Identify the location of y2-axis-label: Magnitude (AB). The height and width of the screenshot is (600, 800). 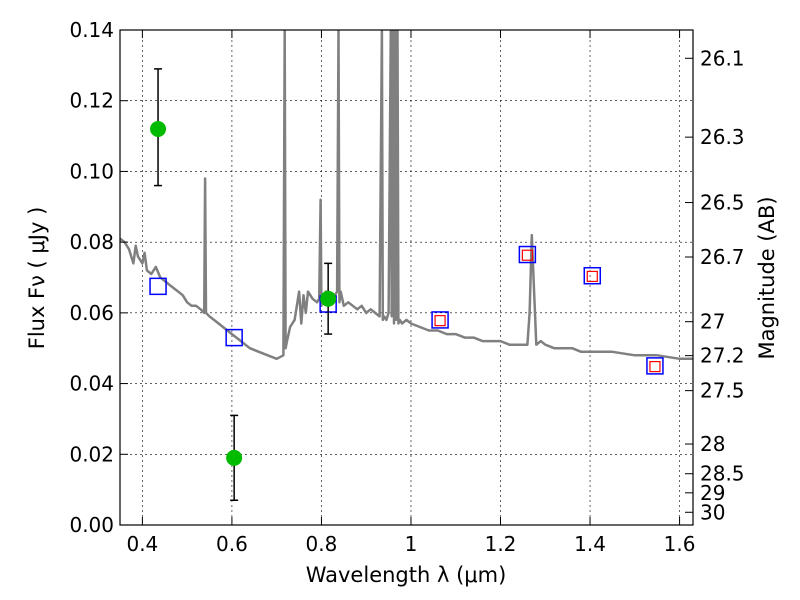
(767, 277).